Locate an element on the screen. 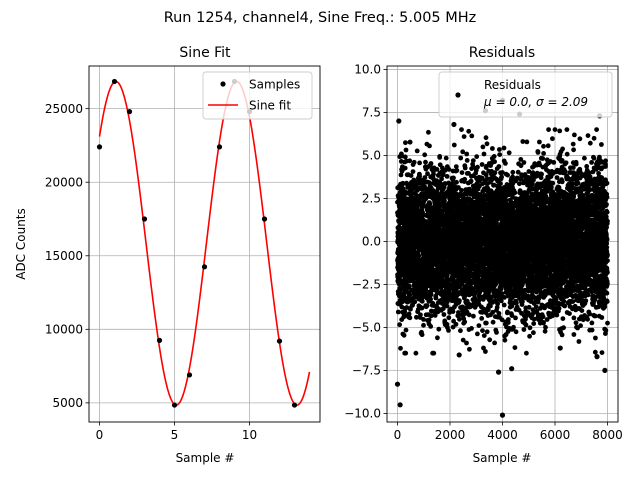 Image resolution: width=640 pixels, height=480 pixels. sine-fit-ytick-label: 25000 is located at coordinates (64, 109).